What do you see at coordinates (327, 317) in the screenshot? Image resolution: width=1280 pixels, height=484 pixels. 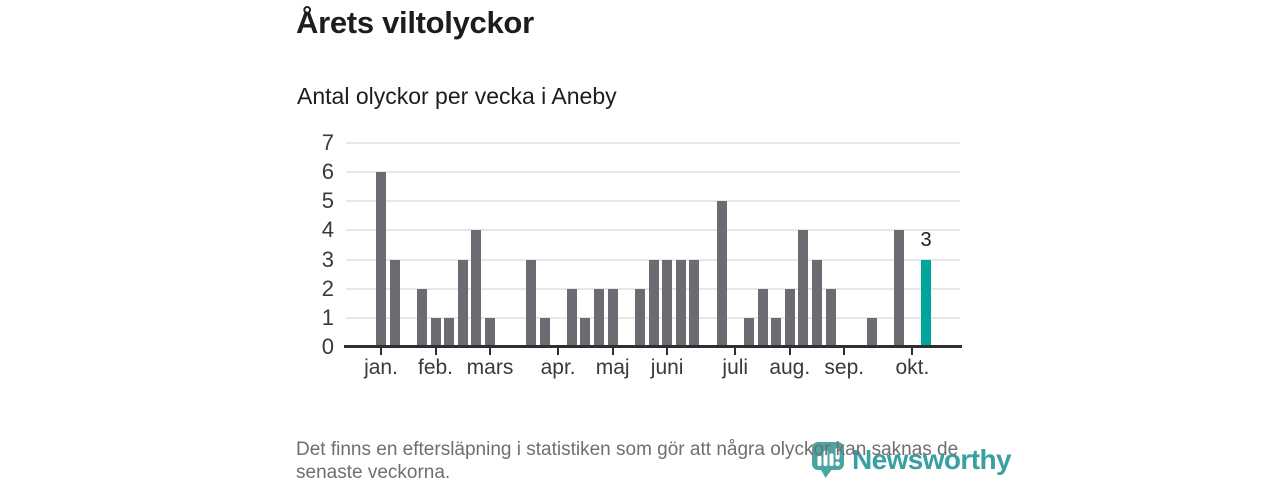 I see `y-tick-label-1: 1` at bounding box center [327, 317].